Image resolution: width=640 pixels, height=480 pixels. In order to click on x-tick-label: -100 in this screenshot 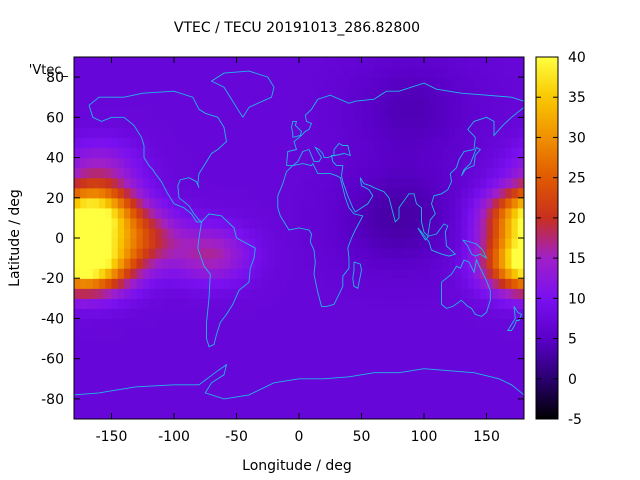, I will do `click(174, 437)`.